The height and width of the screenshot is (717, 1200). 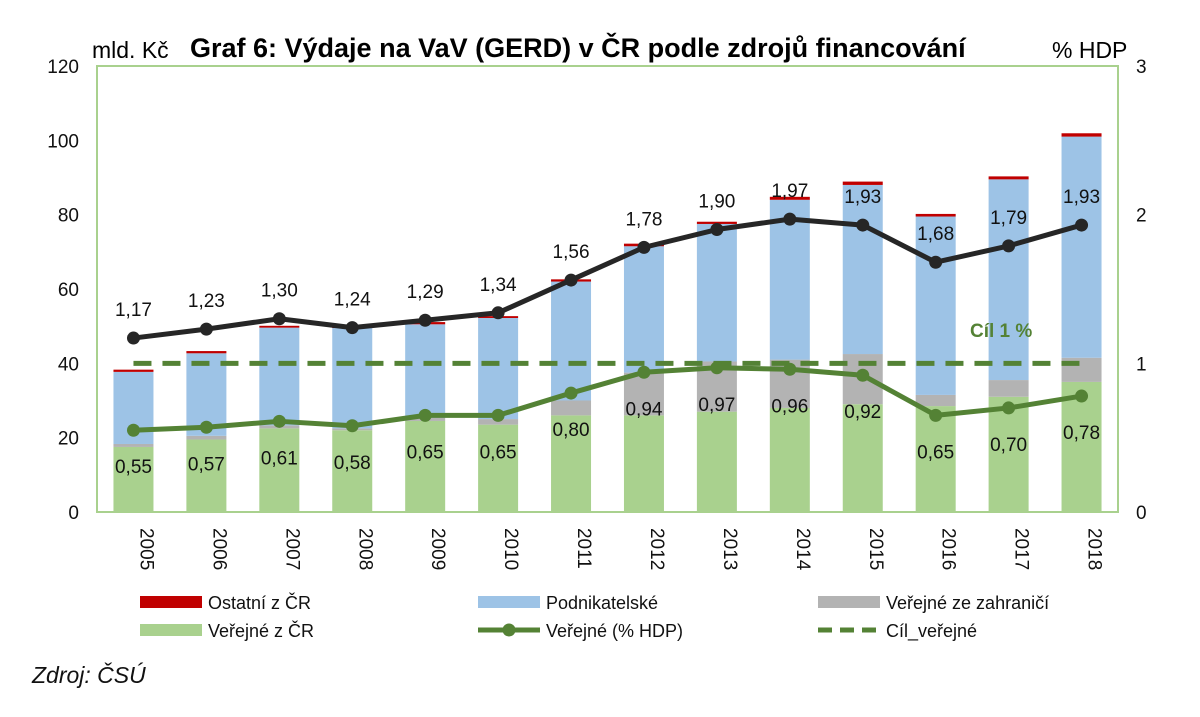 What do you see at coordinates (218, 549) in the screenshot?
I see `x-tick-label: 2006` at bounding box center [218, 549].